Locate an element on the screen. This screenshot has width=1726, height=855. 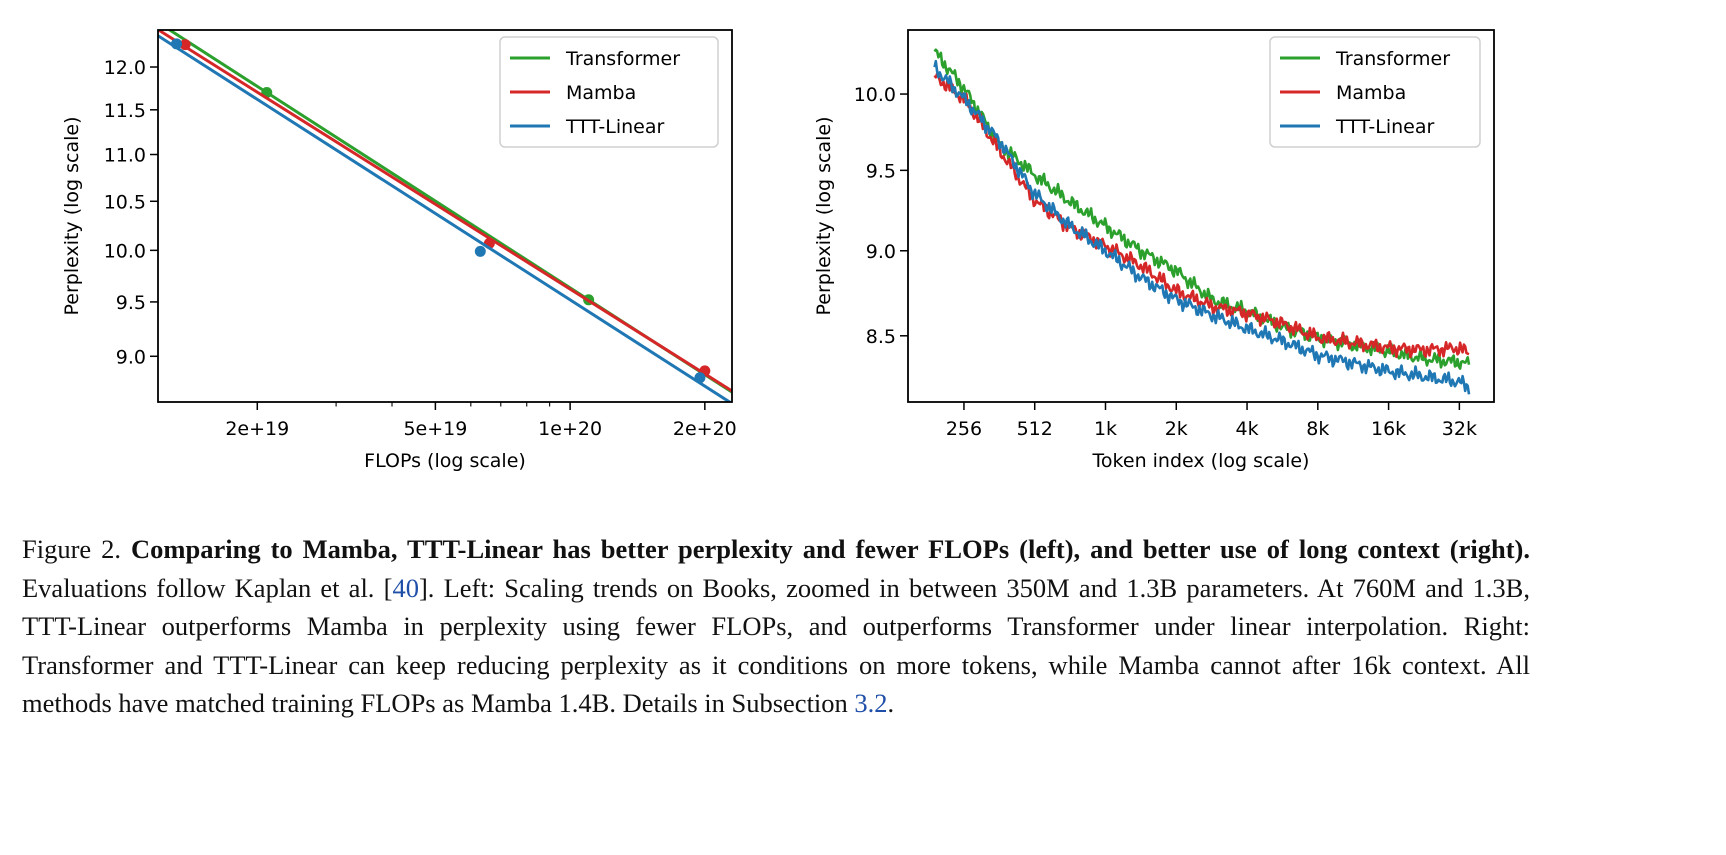
data-point-mamba is located at coordinates (185, 45).